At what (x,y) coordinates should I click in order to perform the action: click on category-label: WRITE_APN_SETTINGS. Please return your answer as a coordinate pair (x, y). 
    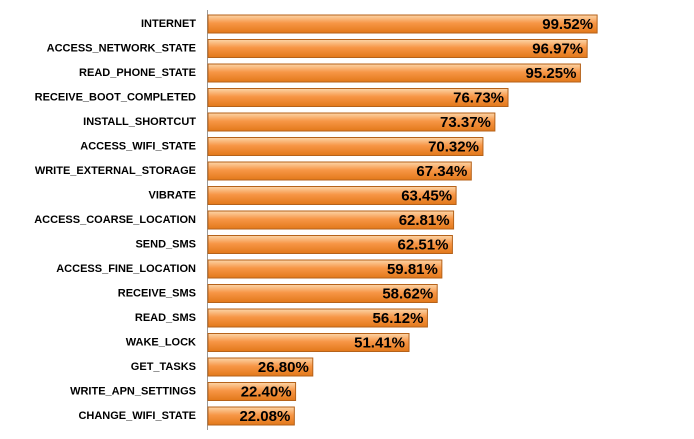
    Looking at the image, I should click on (133, 391).